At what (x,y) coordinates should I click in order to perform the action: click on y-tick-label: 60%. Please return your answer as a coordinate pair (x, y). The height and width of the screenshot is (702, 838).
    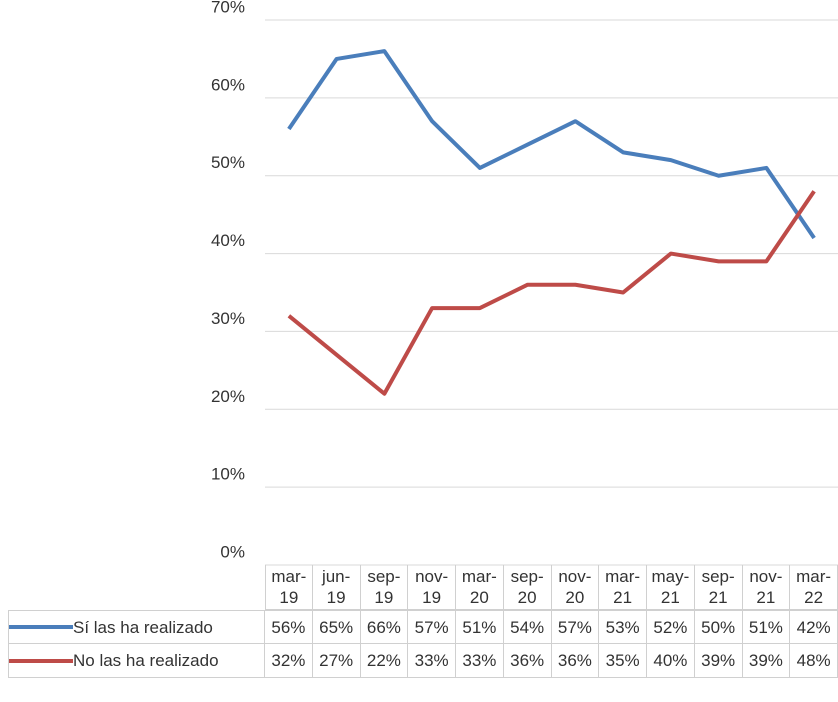
    Looking at the image, I should click on (228, 84).